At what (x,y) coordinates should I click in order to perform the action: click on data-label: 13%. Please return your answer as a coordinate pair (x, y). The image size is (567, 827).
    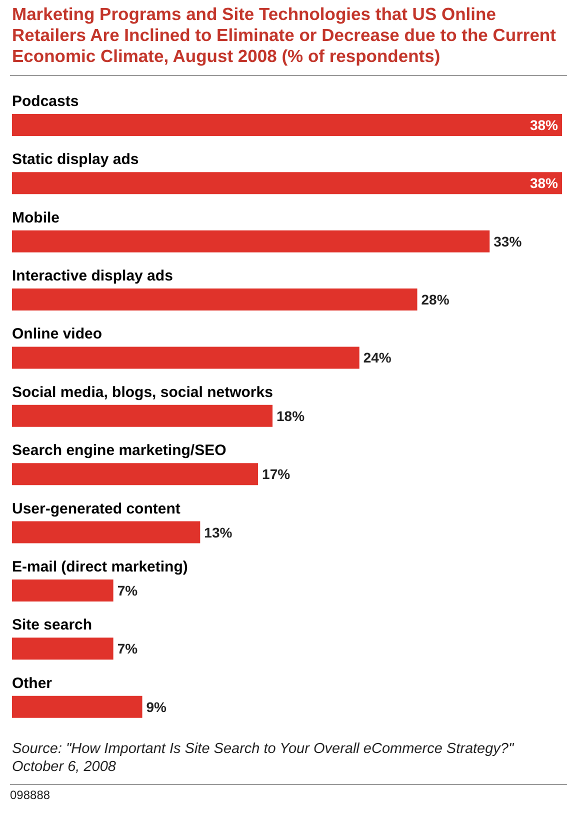
    Looking at the image, I should click on (218, 532).